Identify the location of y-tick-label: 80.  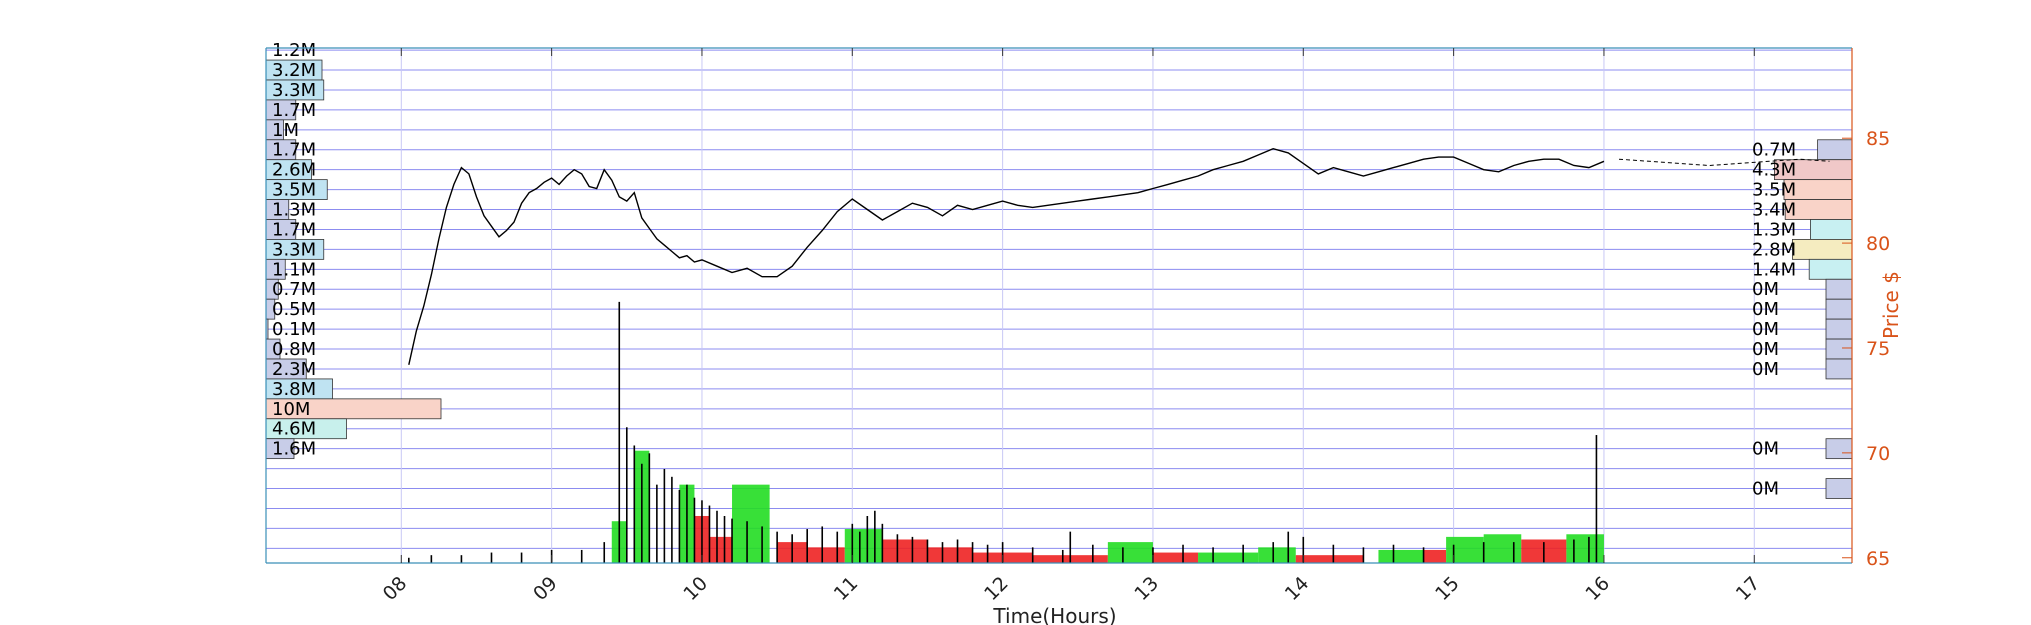
(1878, 244).